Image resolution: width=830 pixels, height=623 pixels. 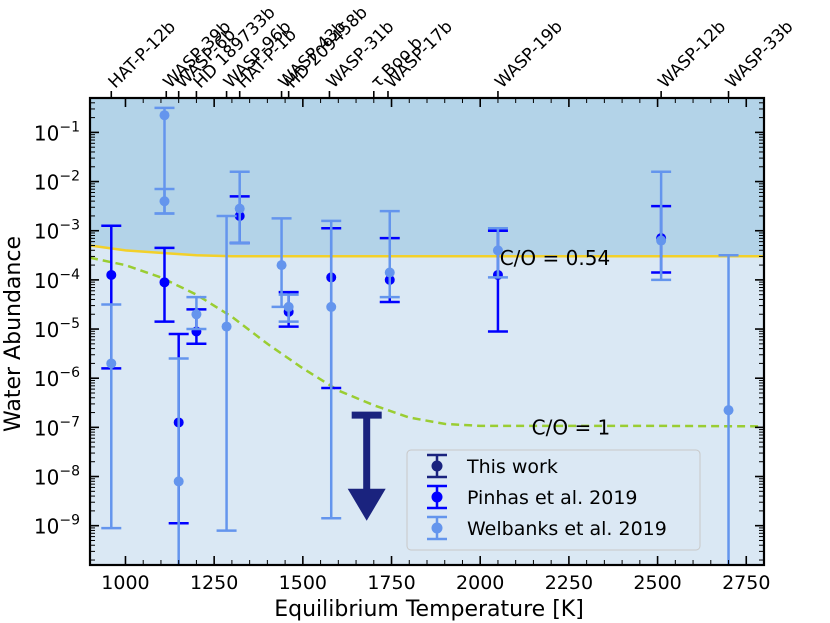 I want to click on y-tick-label: 10⁻³, so click(x=57, y=231).